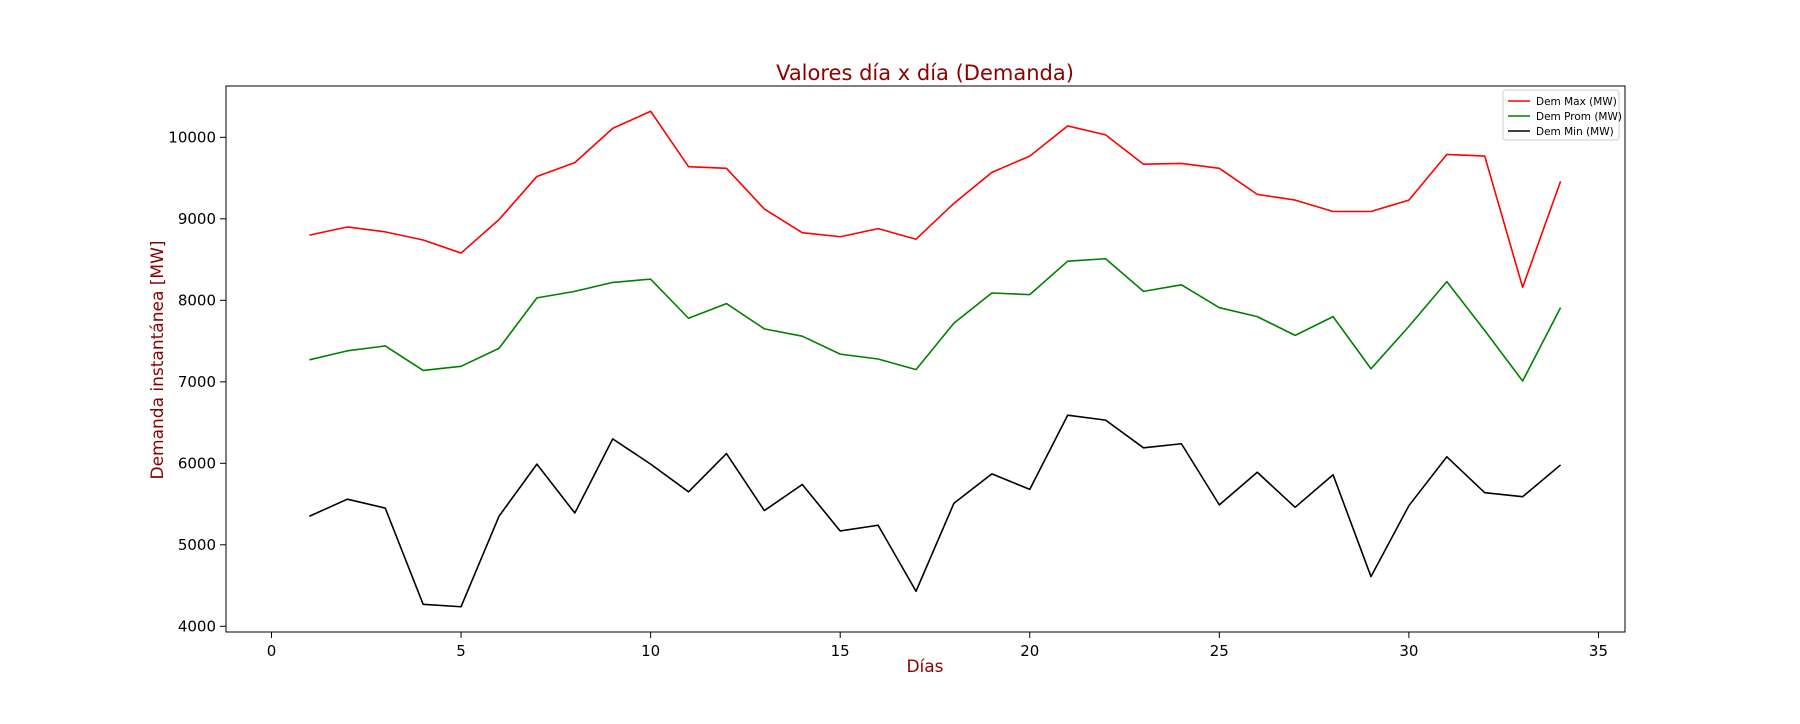 The width and height of the screenshot is (1800, 724). I want to click on y-tick-label: 6000, so click(197, 463).